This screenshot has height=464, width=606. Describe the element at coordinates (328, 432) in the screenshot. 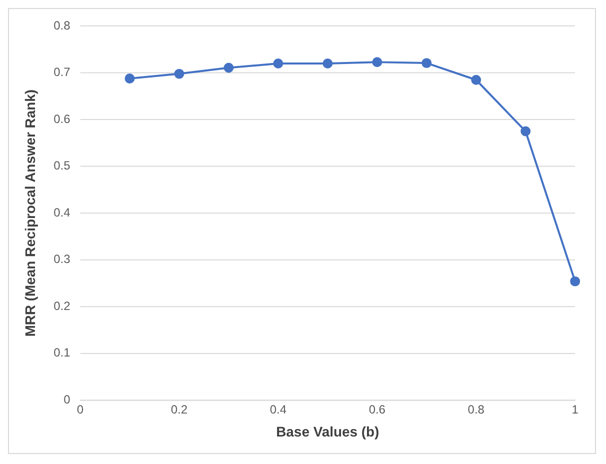

I see `x-axis-title: Base Values (b)` at that location.